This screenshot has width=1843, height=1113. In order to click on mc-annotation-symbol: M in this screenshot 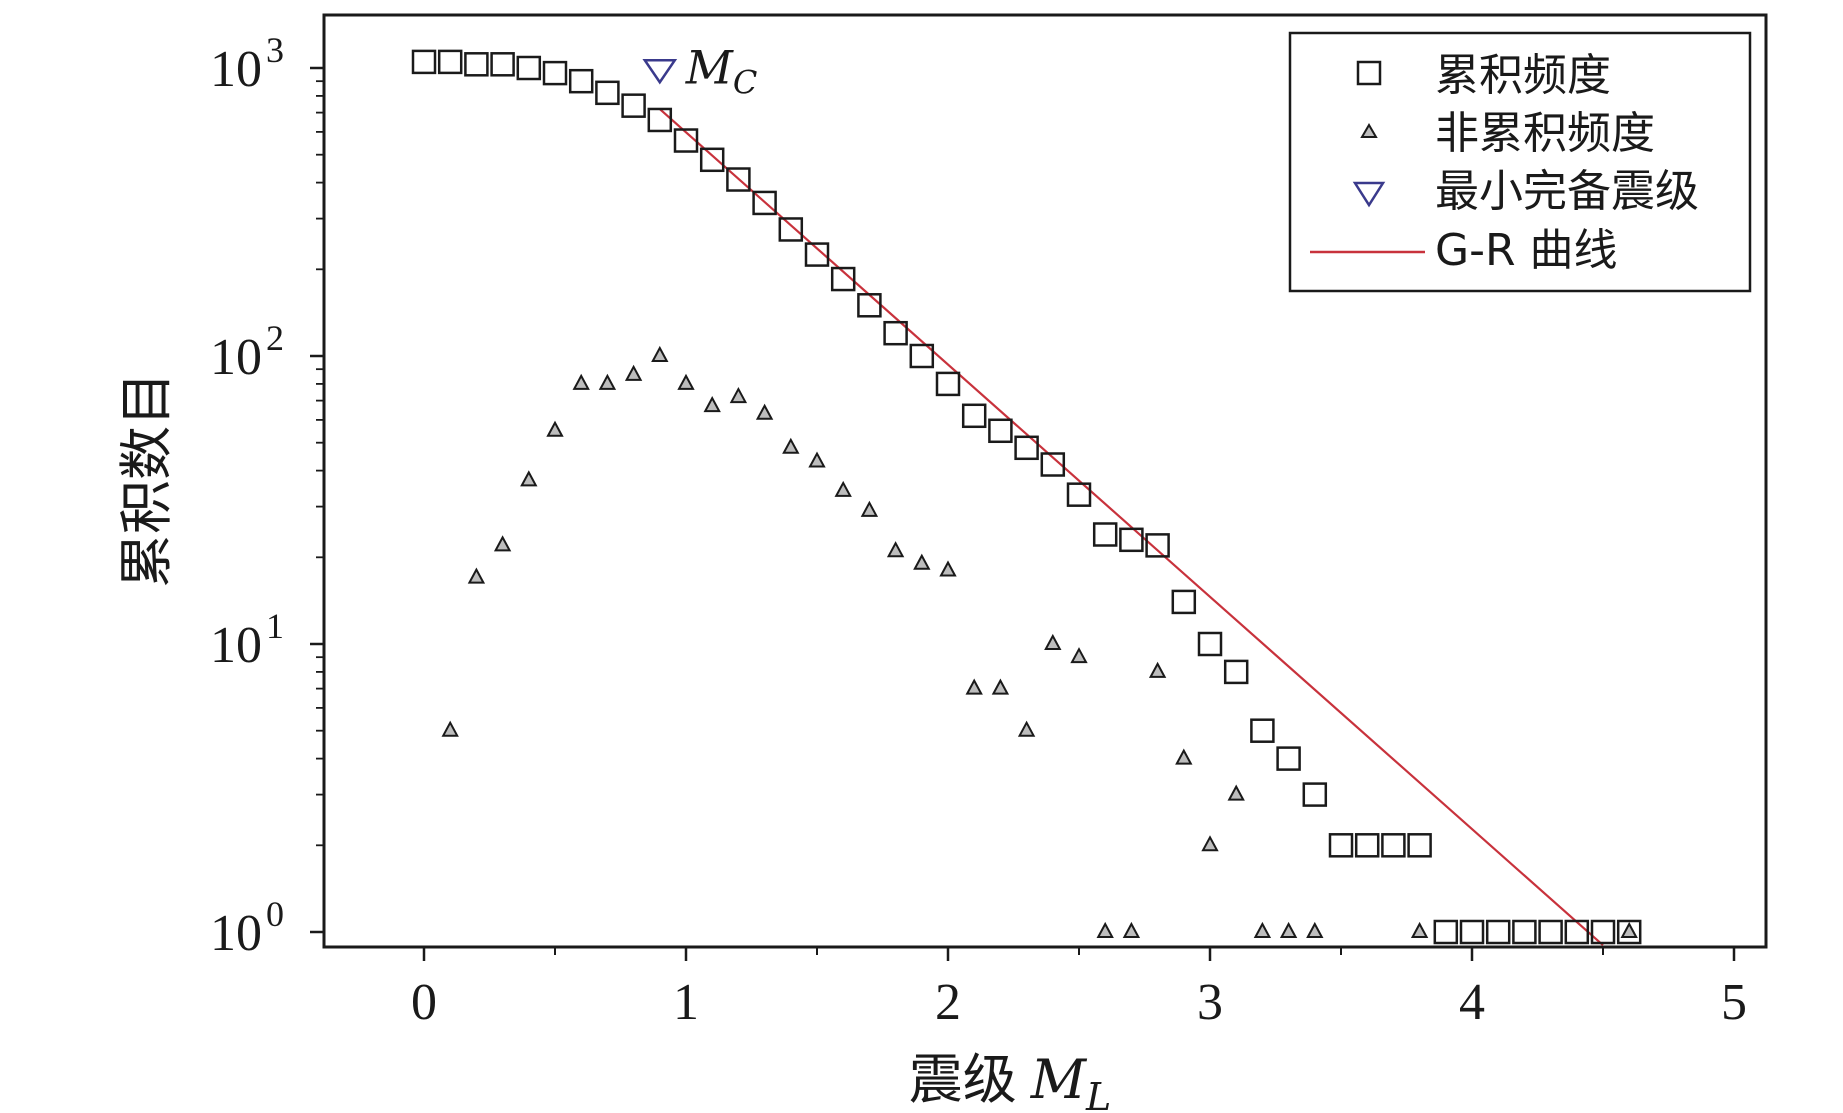, I will do `click(710, 67)`.